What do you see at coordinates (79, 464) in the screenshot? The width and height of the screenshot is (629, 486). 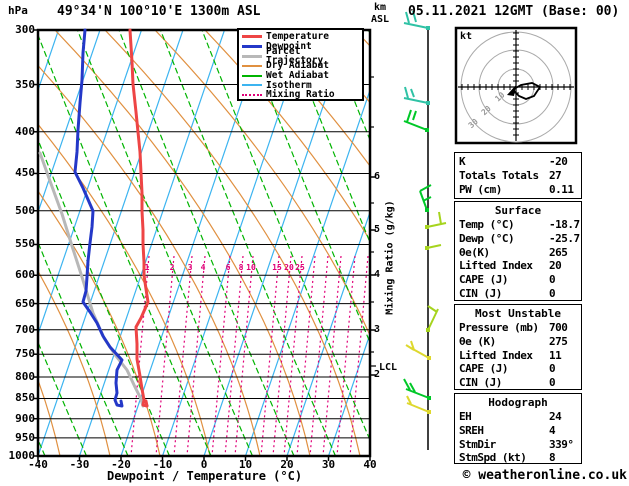 I see `temperature-tick-label: -30` at bounding box center [79, 464].